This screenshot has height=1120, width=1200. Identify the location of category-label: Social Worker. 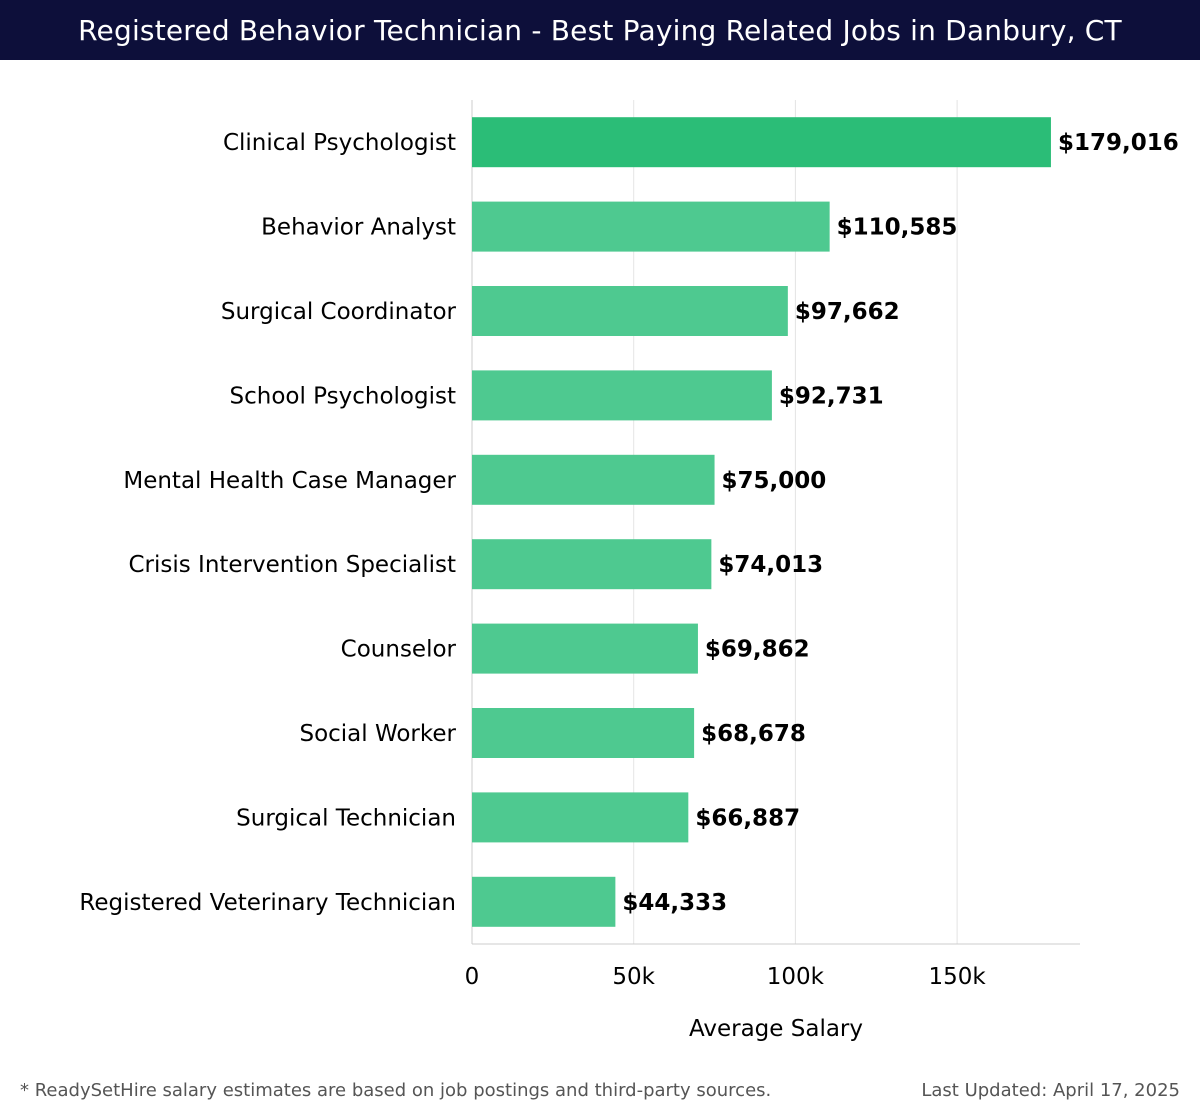
(377, 734).